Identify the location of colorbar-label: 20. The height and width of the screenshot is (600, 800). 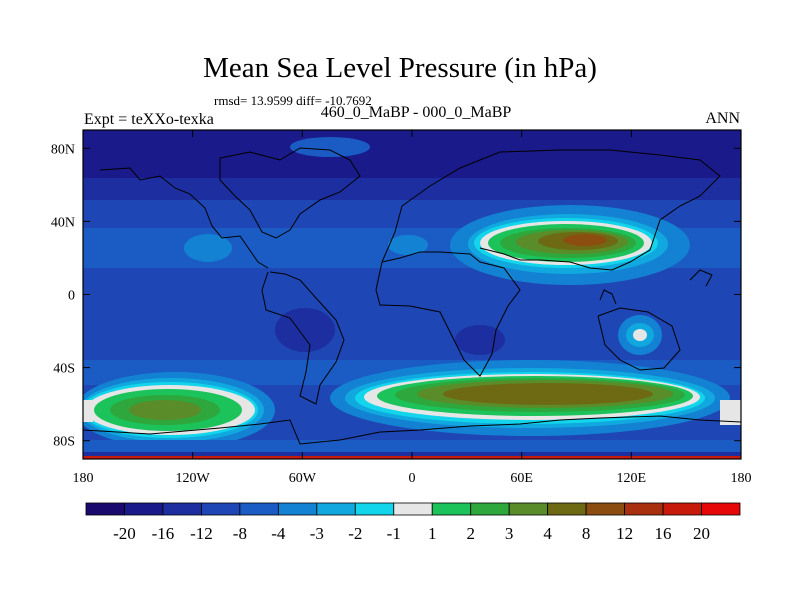
(701, 533).